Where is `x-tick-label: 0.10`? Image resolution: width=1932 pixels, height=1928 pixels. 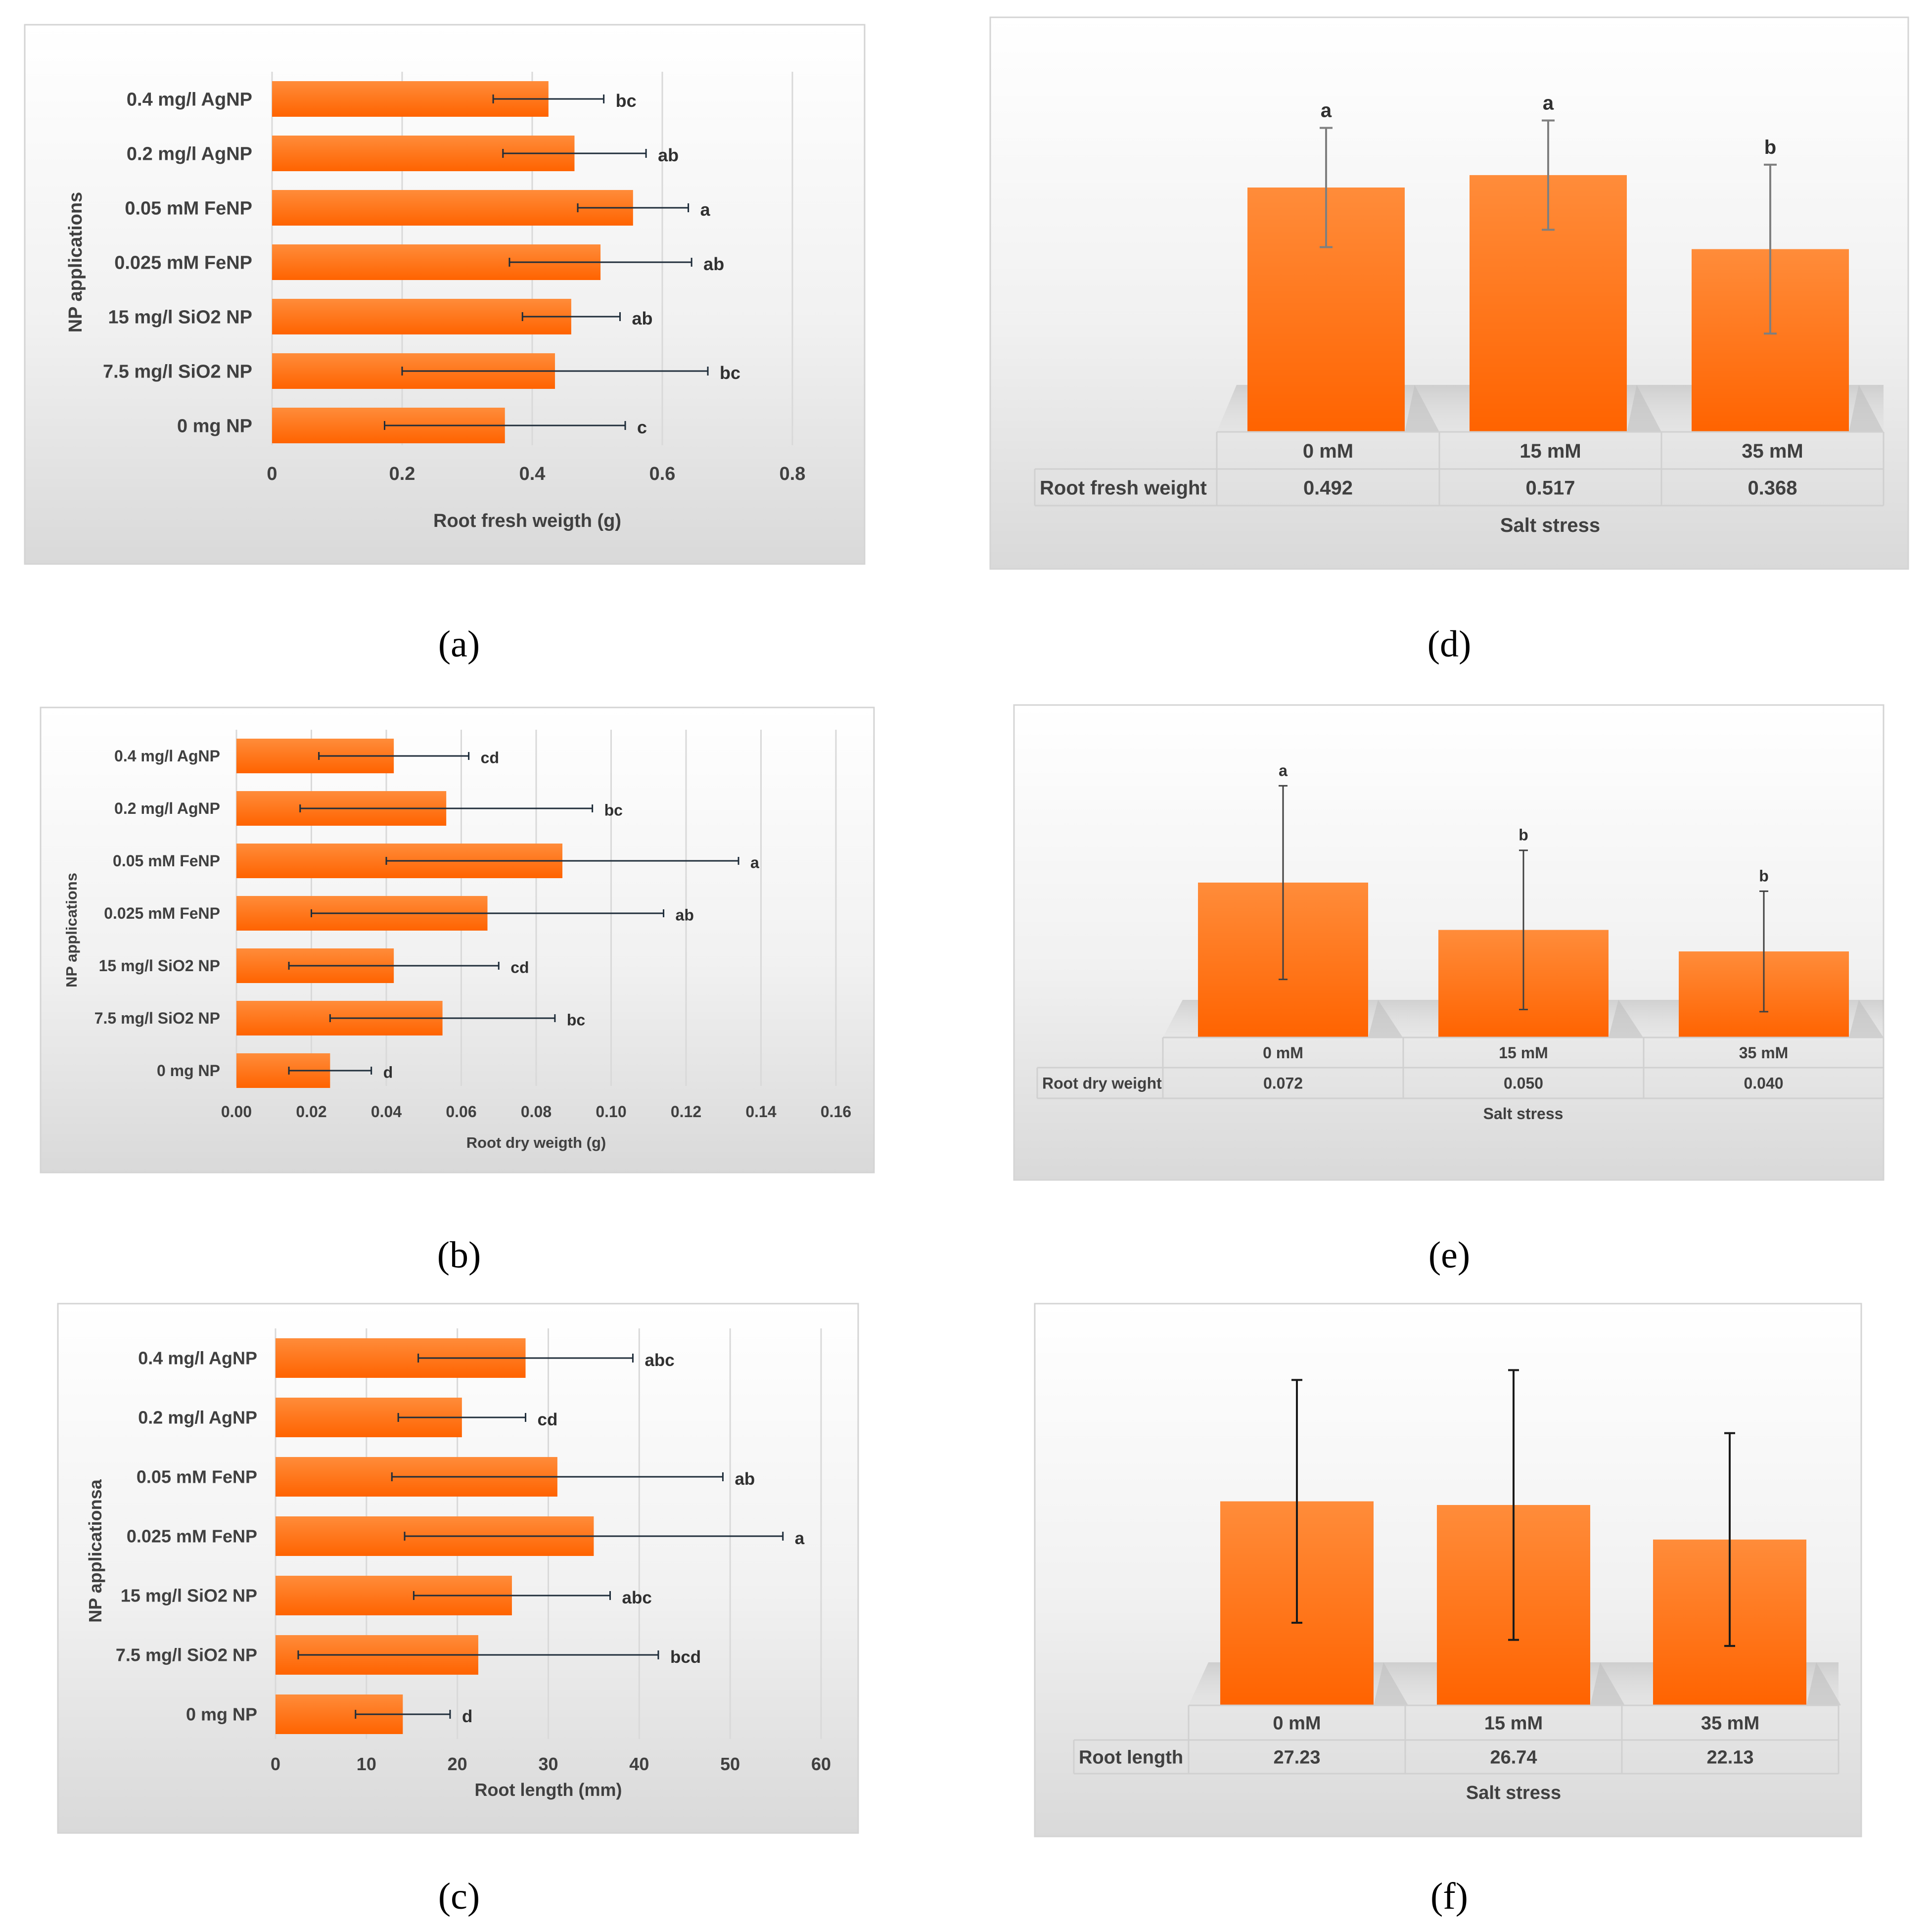
x-tick-label: 0.10 is located at coordinates (611, 1112).